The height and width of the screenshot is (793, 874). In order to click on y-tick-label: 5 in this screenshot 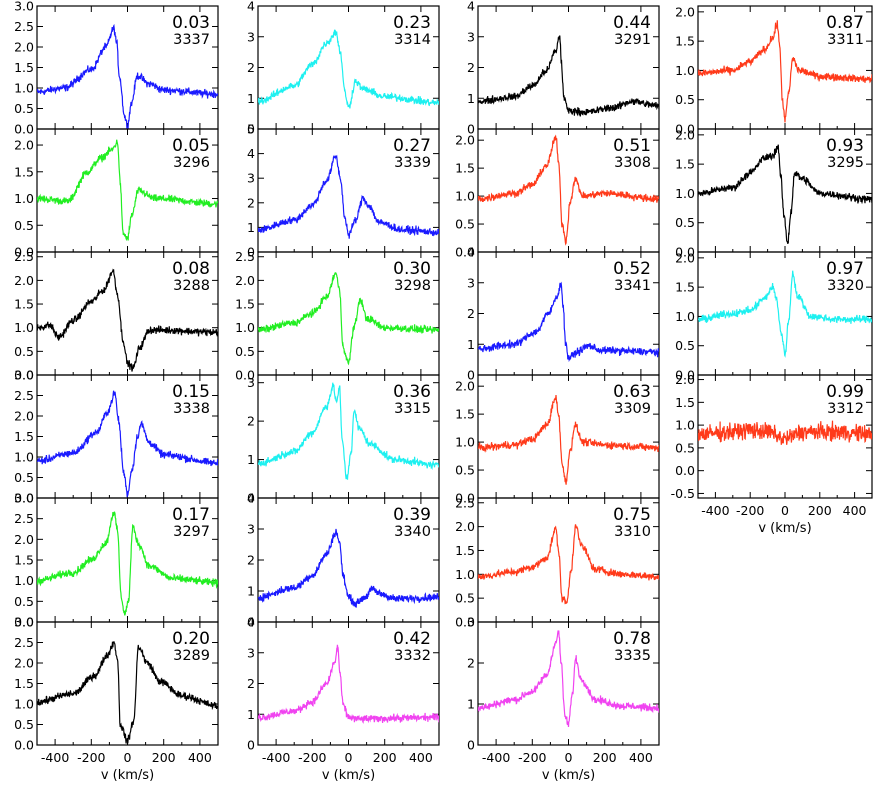, I will do `click(251, 129)`.